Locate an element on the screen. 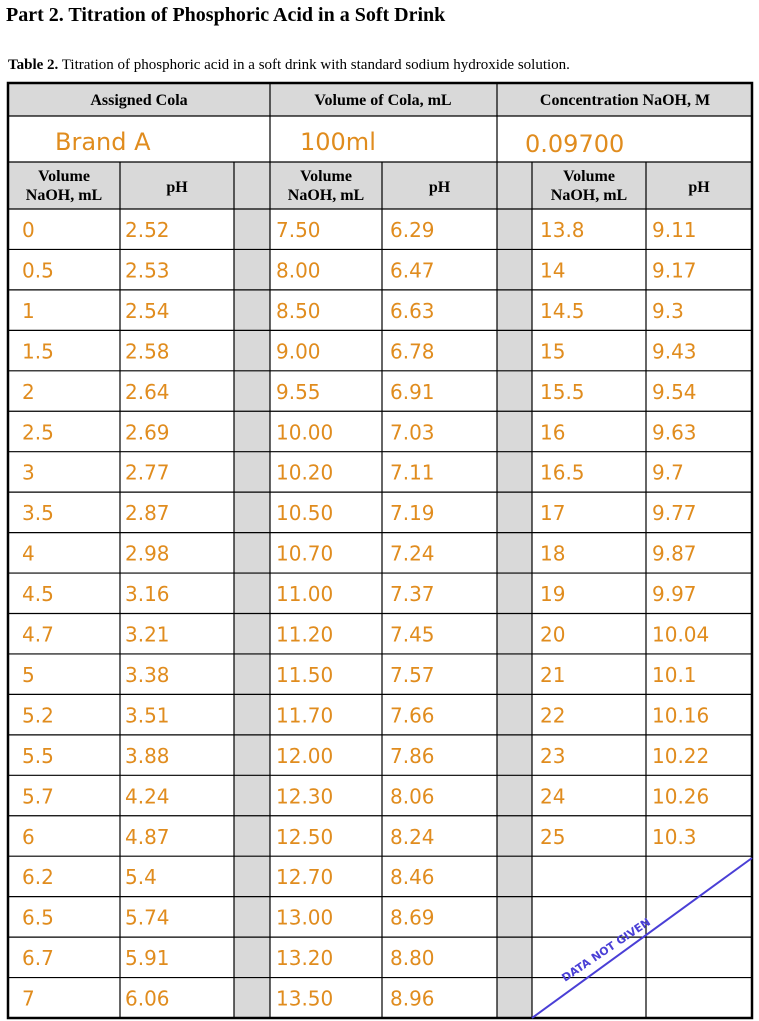  cell-ph: 5.74 is located at coordinates (147, 918).